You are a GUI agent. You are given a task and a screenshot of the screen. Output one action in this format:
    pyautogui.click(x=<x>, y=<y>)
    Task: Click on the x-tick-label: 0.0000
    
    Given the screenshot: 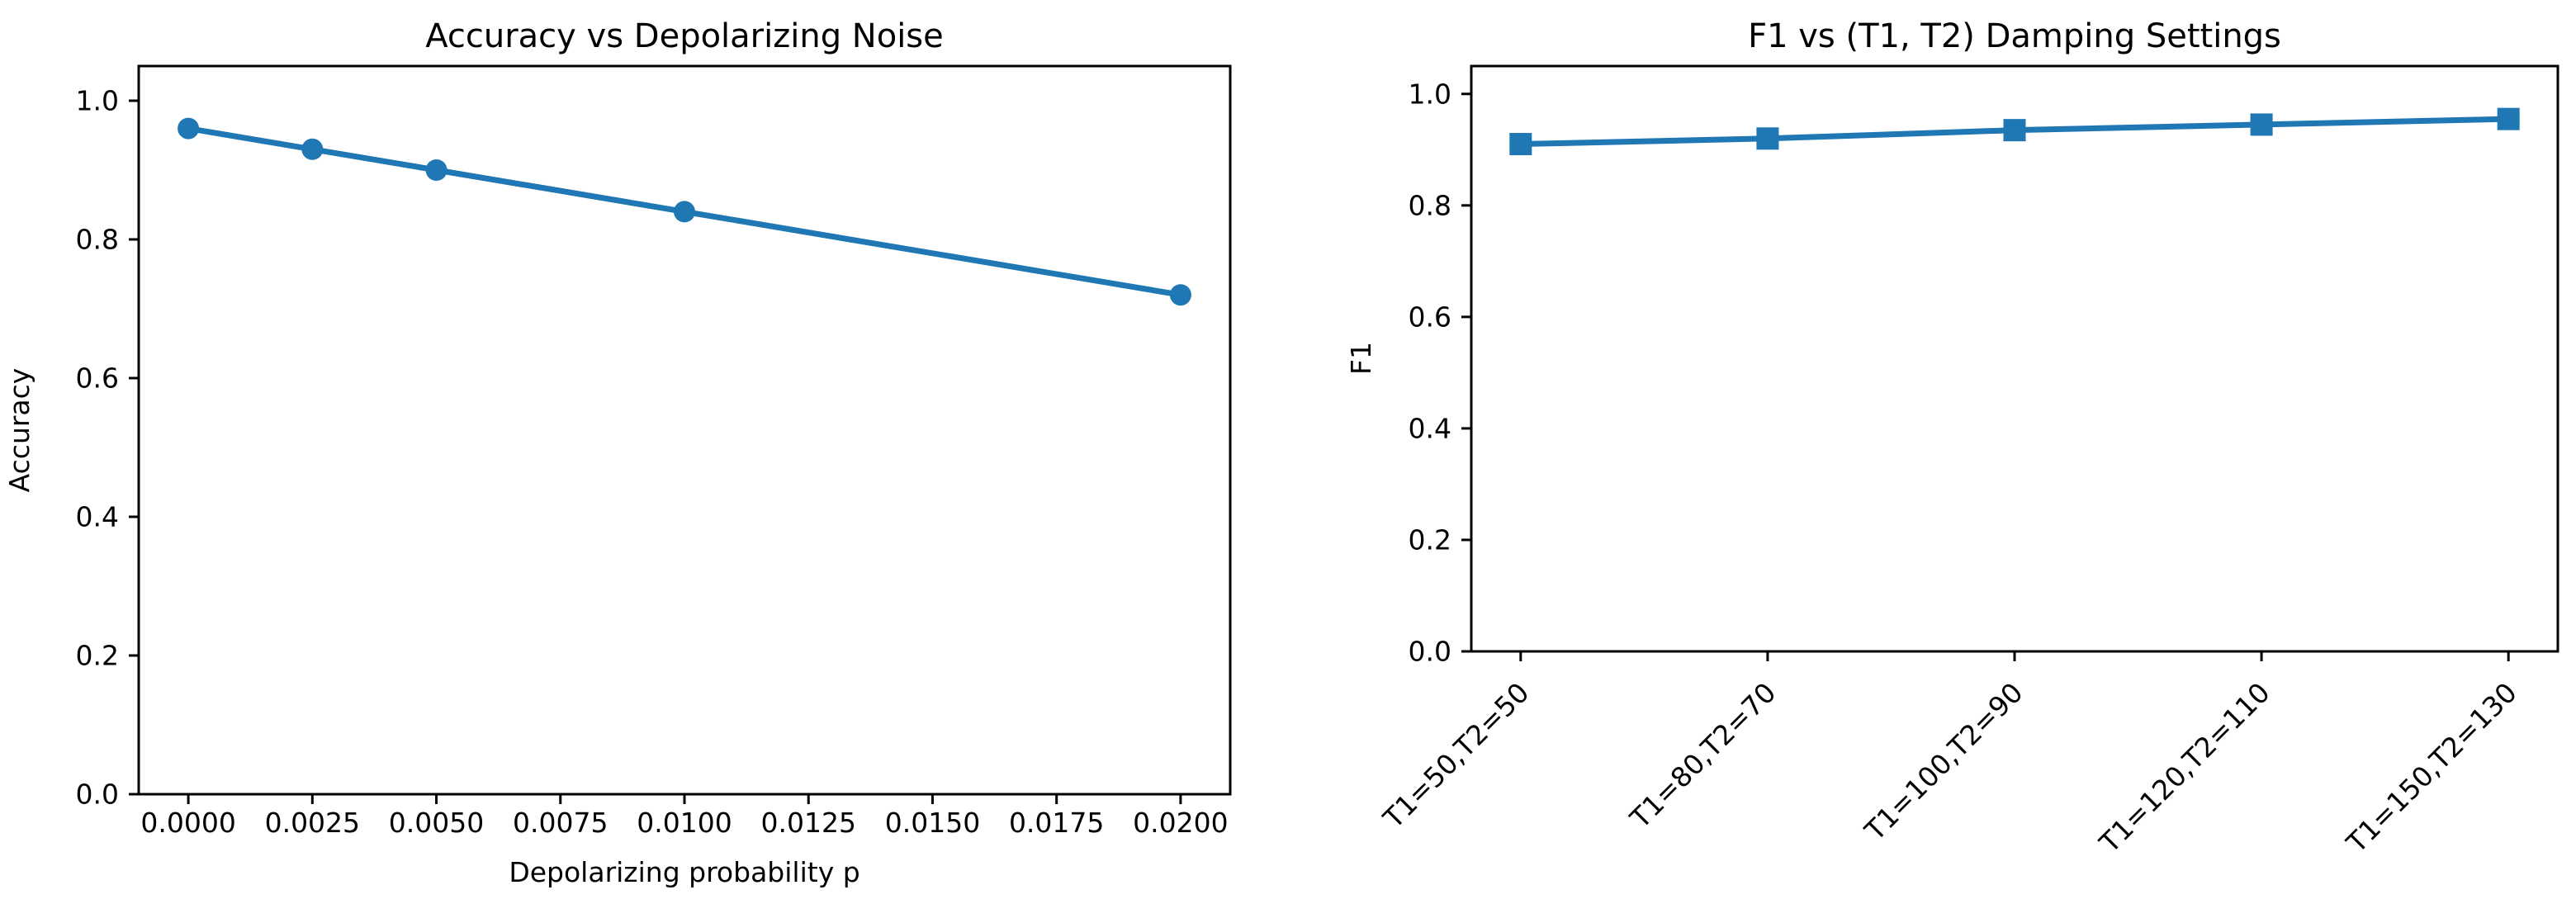 What is the action you would take?
    pyautogui.click(x=187, y=823)
    